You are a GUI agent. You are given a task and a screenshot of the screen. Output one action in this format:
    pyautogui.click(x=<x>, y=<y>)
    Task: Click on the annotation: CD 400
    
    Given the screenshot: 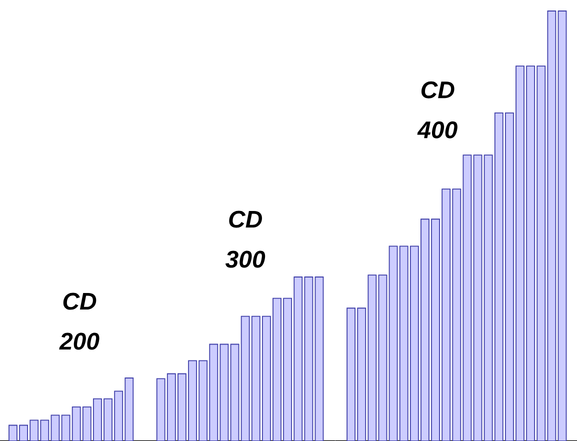 What is the action you would take?
    pyautogui.click(x=437, y=109)
    